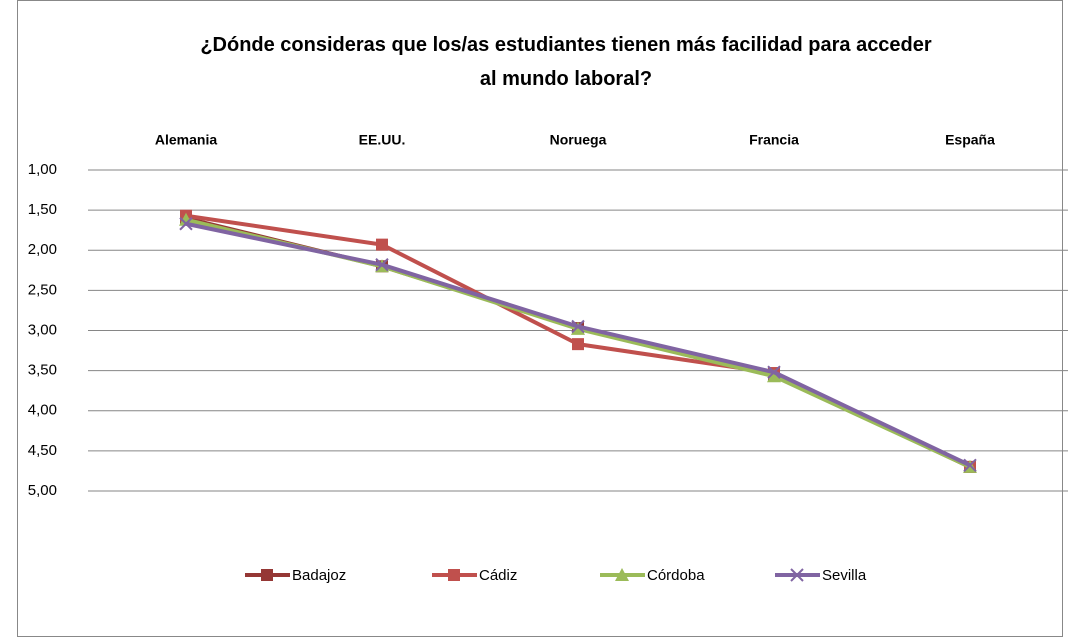 Image resolution: width=1075 pixels, height=638 pixels. I want to click on x-tick-label: España, so click(970, 140).